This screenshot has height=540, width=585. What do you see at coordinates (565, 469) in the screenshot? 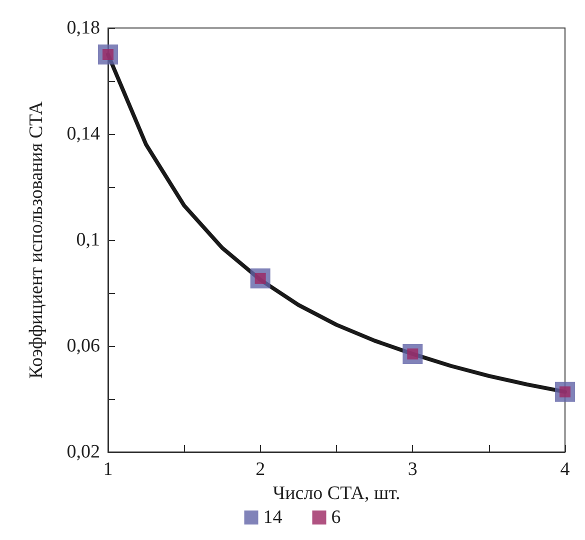
I see `x-tick-label: 4` at bounding box center [565, 469].